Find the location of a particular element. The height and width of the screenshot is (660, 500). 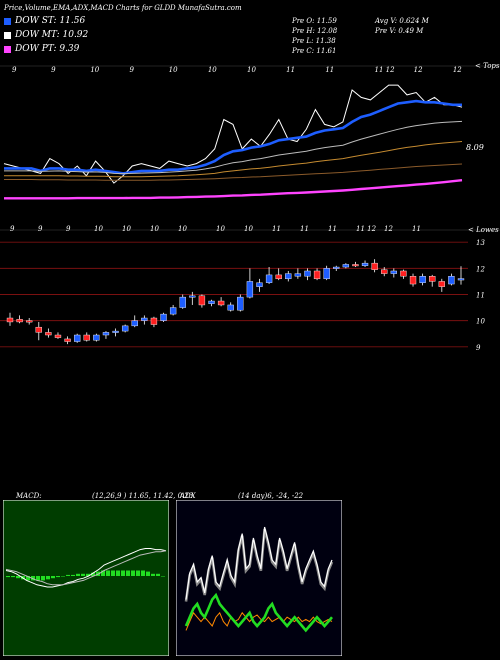

dow-st-label: DOW ST: 11.56 is located at coordinates (50, 21).